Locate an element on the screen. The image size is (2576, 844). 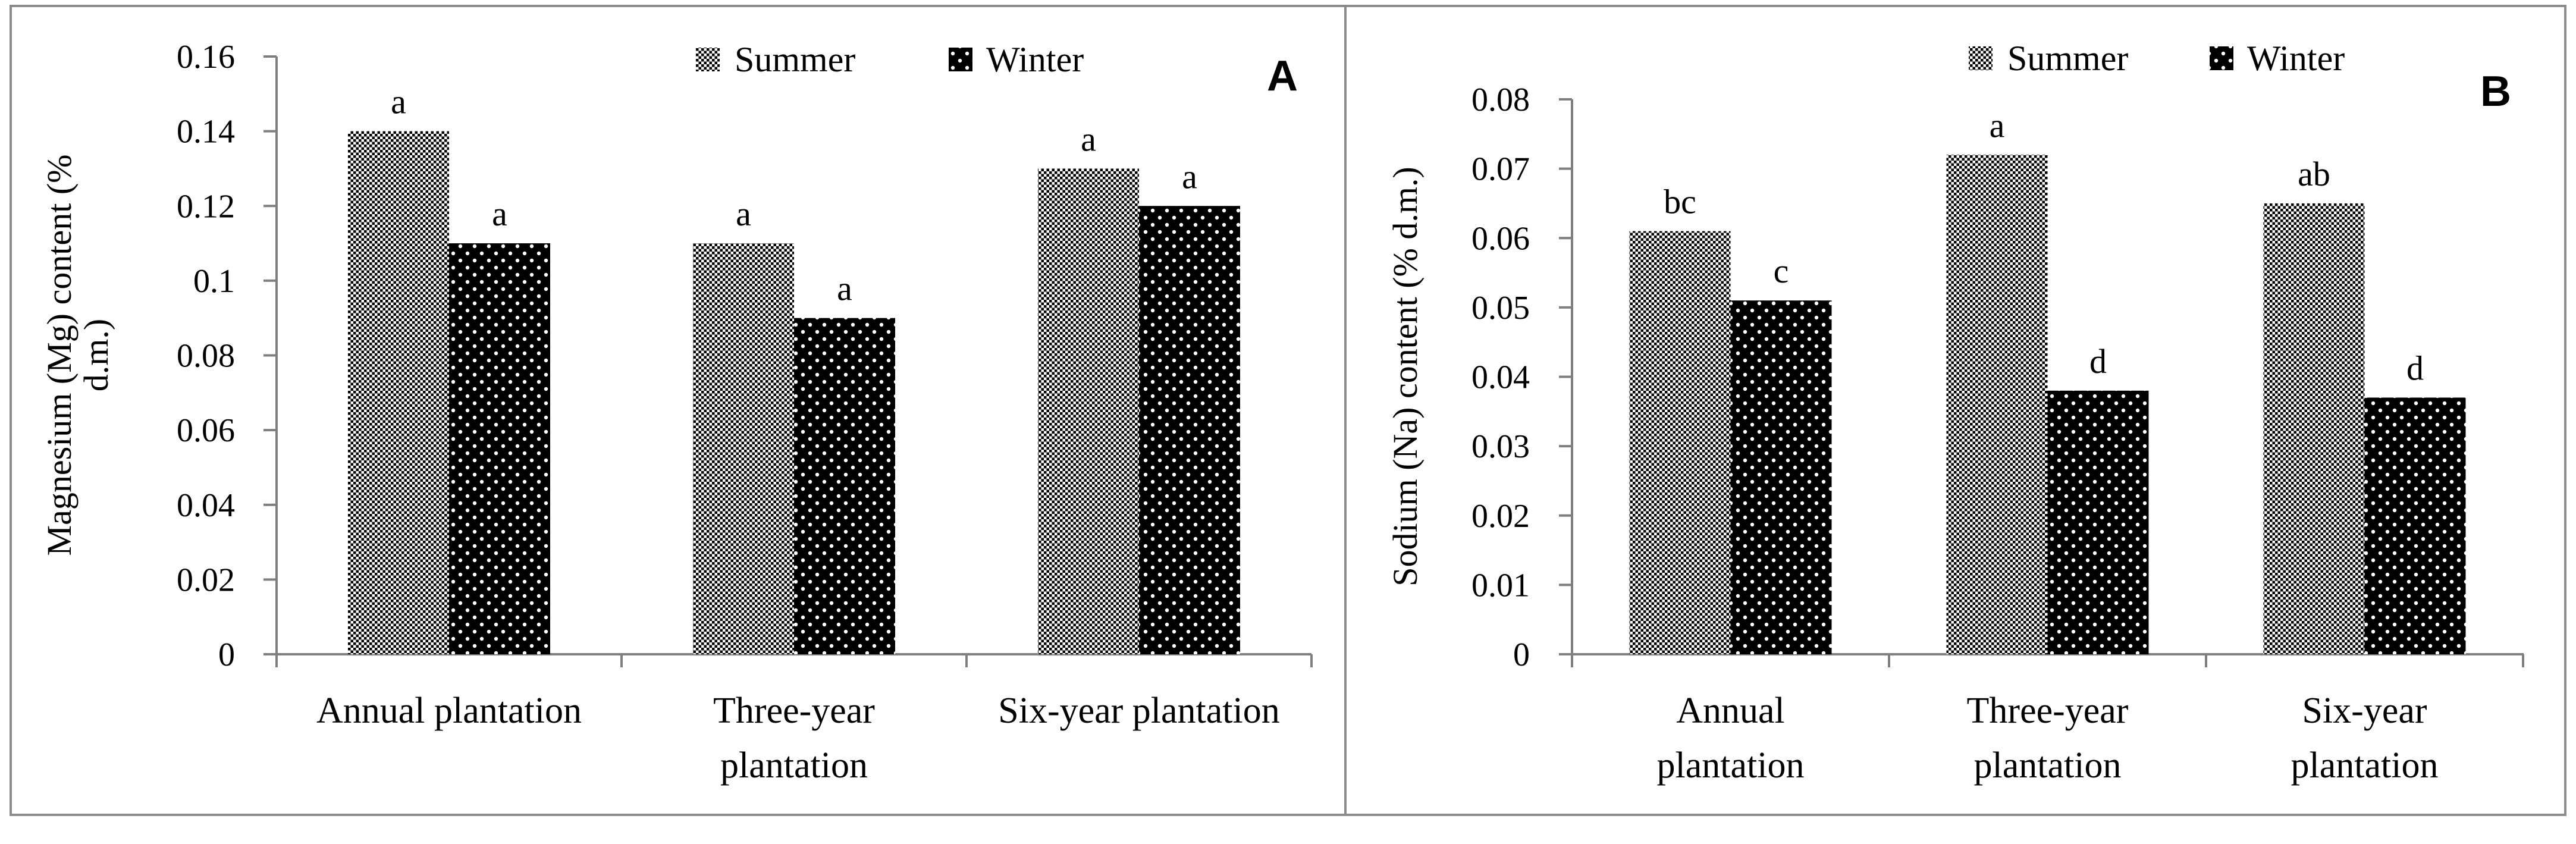
panel-b-y-tick-label: 0.03 is located at coordinates (1500, 446).